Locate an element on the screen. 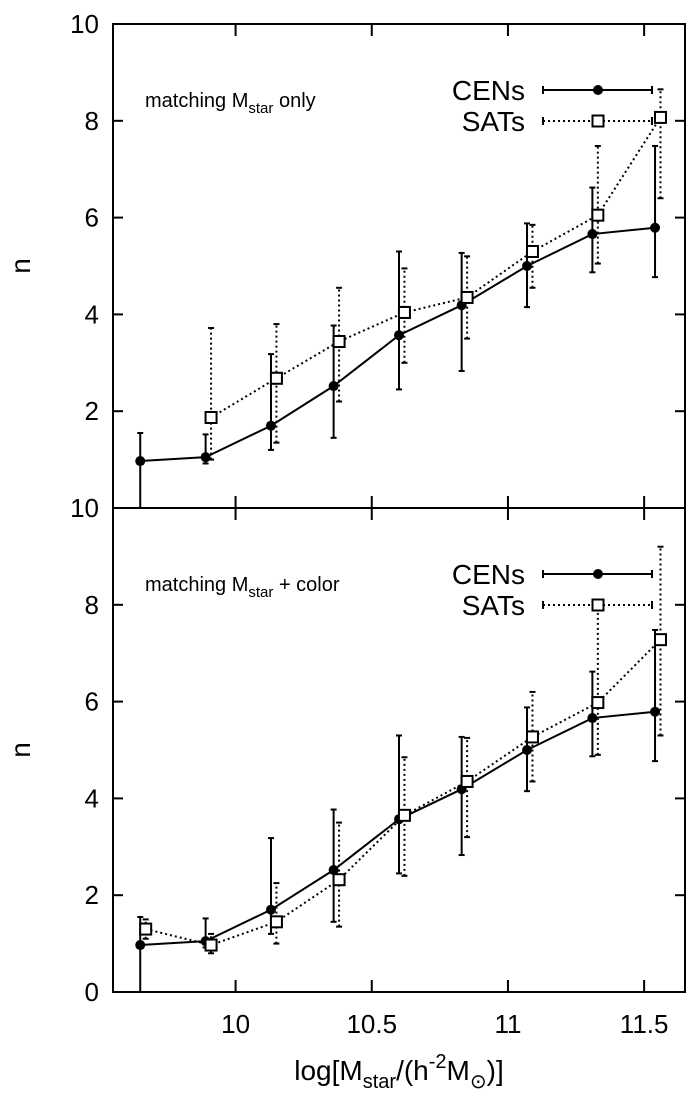 This screenshot has width=691, height=1096. x-tick-label: 10 is located at coordinates (235, 1024).